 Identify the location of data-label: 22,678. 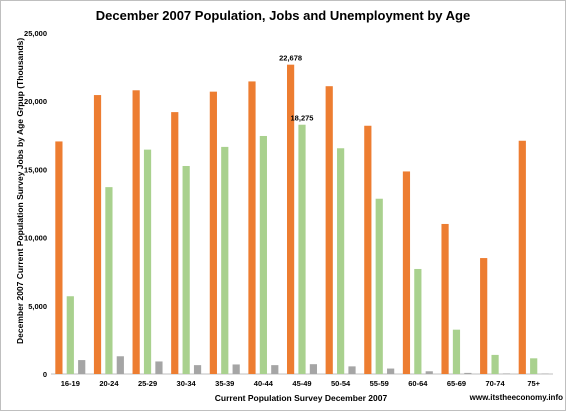
(290, 58).